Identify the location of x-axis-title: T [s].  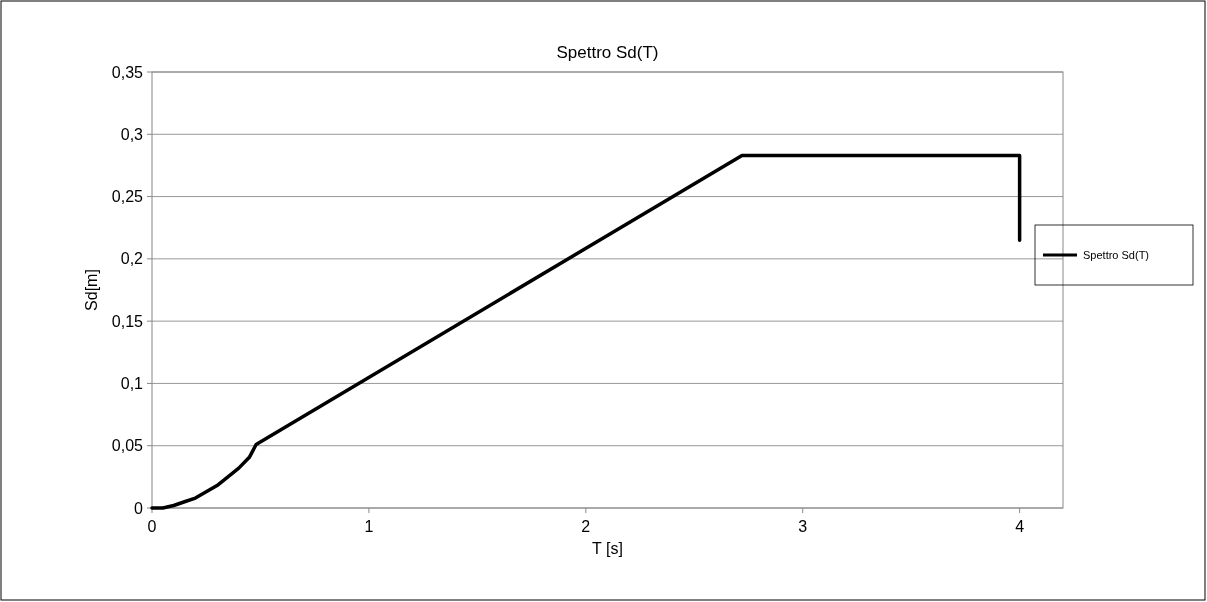
(607, 548).